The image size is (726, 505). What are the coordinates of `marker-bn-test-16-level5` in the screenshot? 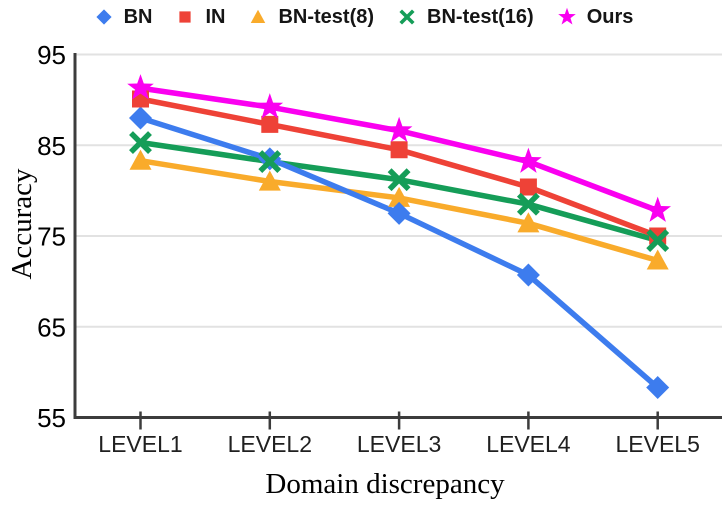 It's located at (658, 240).